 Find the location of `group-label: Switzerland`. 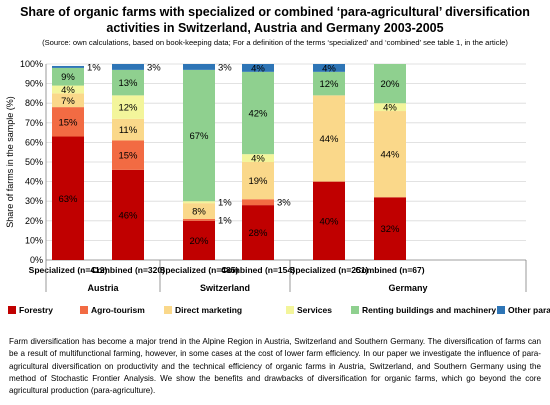

group-label: Switzerland is located at coordinates (225, 288).